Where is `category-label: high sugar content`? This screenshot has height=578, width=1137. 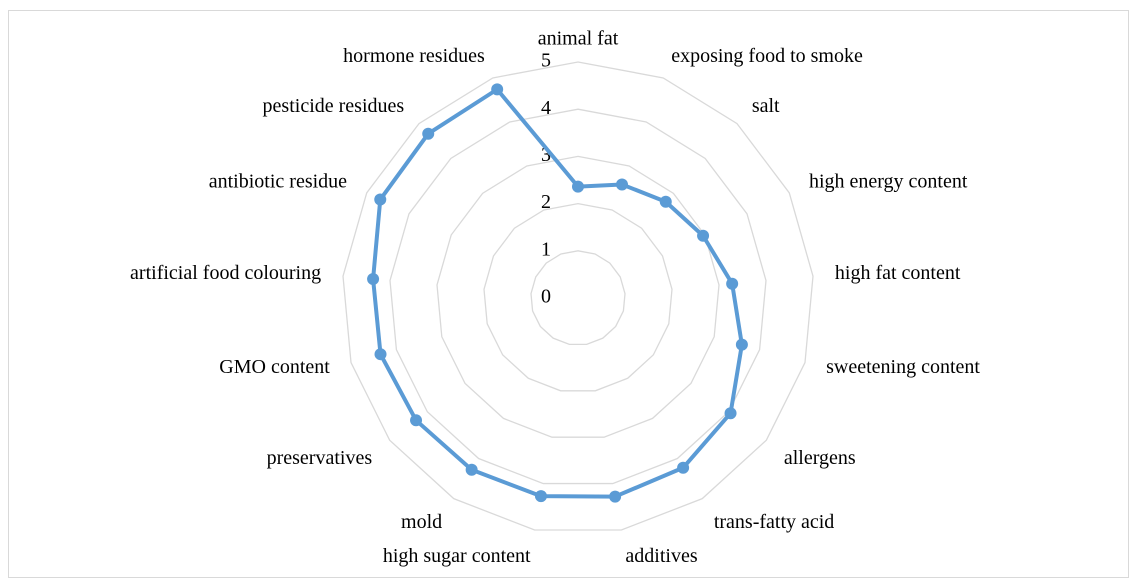 category-label: high sugar content is located at coordinates (457, 556).